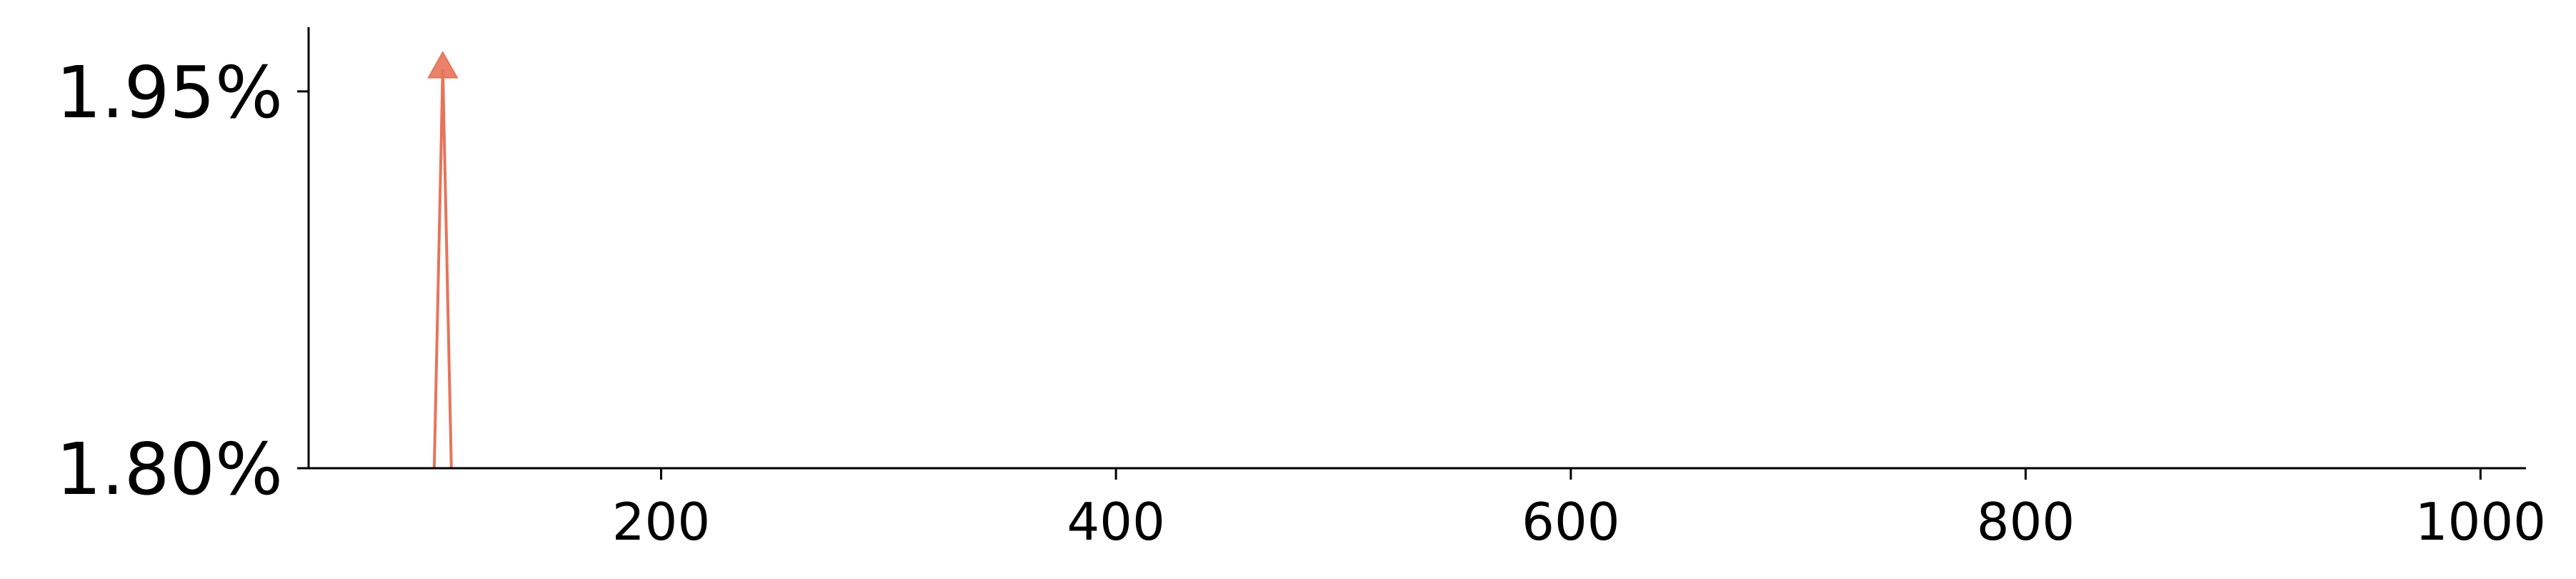  Describe the element at coordinates (169, 92) in the screenshot. I see `y-tick-label: 1.95%` at that location.